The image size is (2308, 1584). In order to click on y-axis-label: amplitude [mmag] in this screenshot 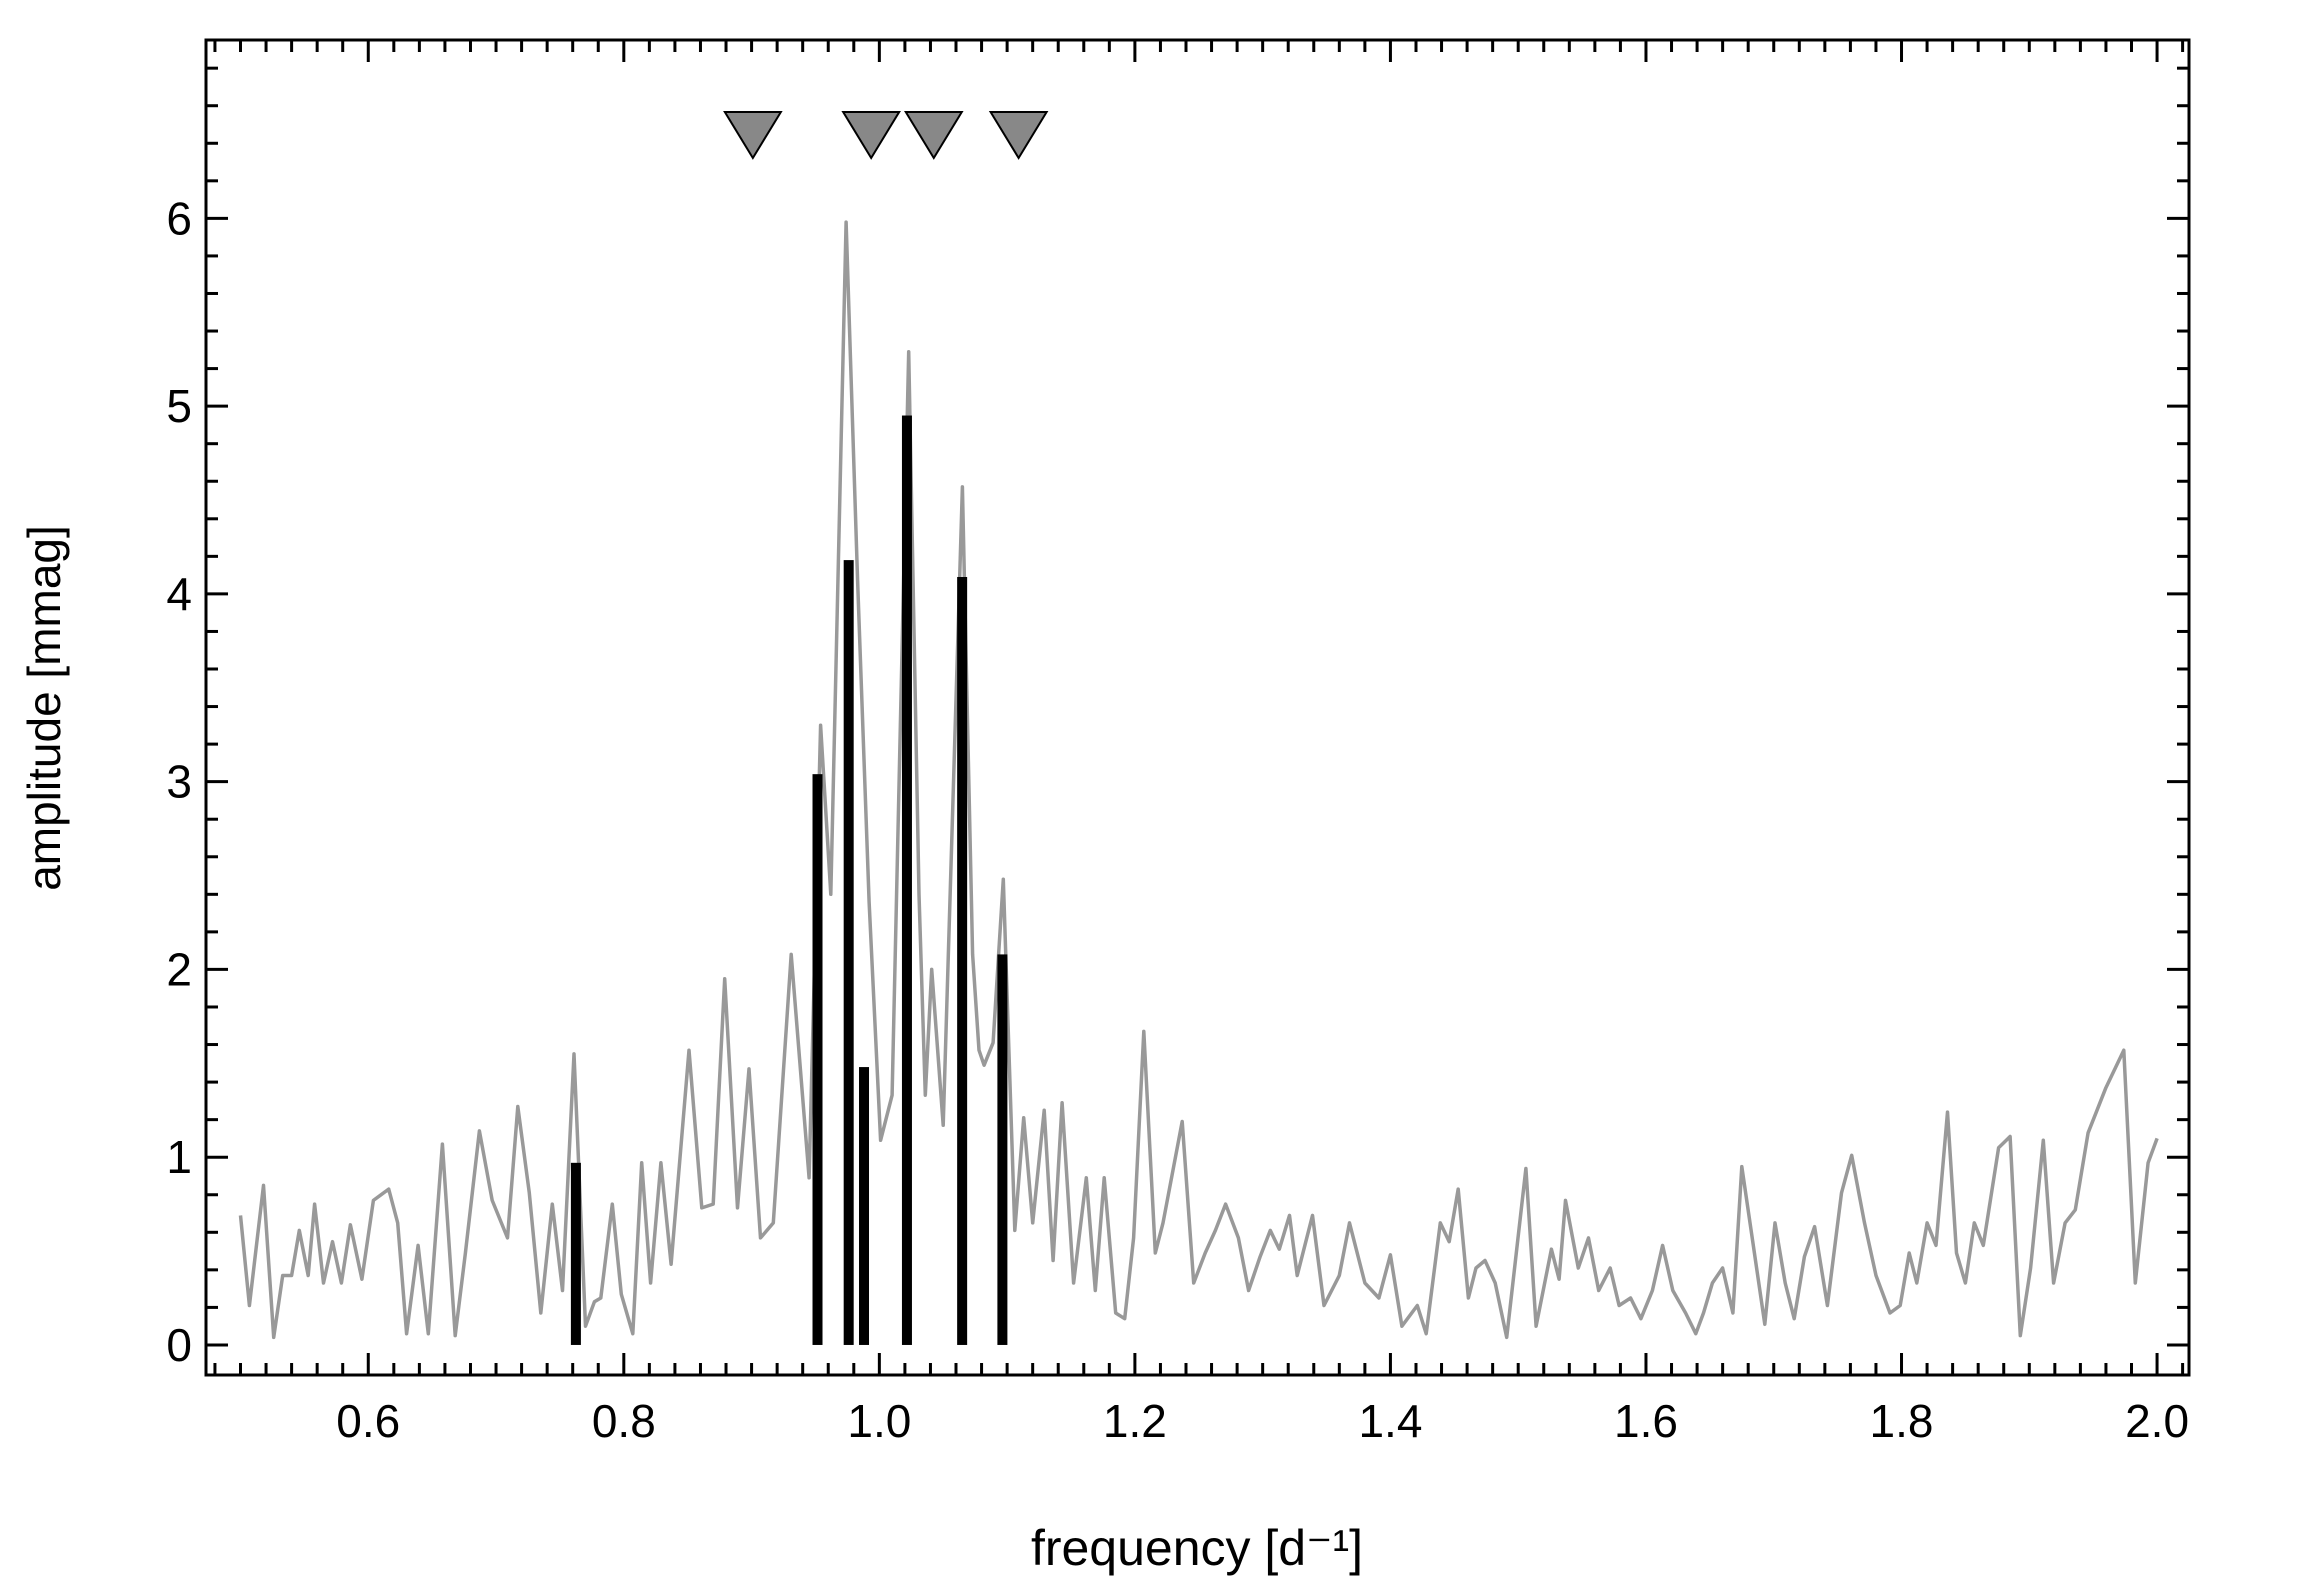, I will do `click(44, 708)`.